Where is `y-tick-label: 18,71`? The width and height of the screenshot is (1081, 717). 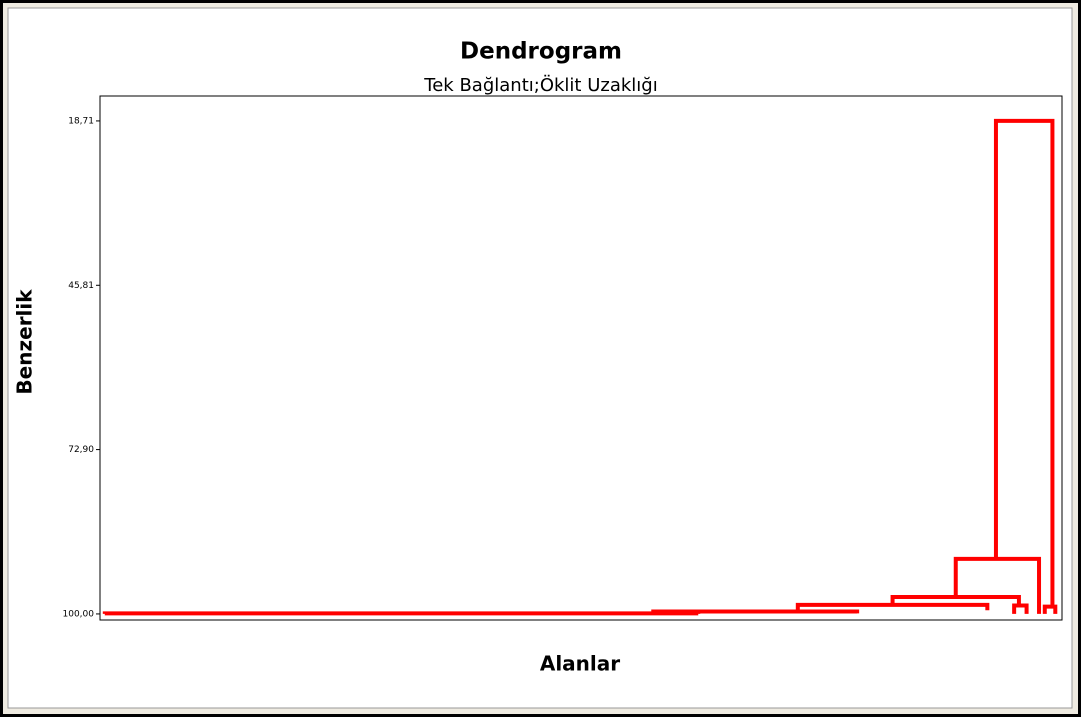 y-tick-label: 18,71 is located at coordinates (81, 121).